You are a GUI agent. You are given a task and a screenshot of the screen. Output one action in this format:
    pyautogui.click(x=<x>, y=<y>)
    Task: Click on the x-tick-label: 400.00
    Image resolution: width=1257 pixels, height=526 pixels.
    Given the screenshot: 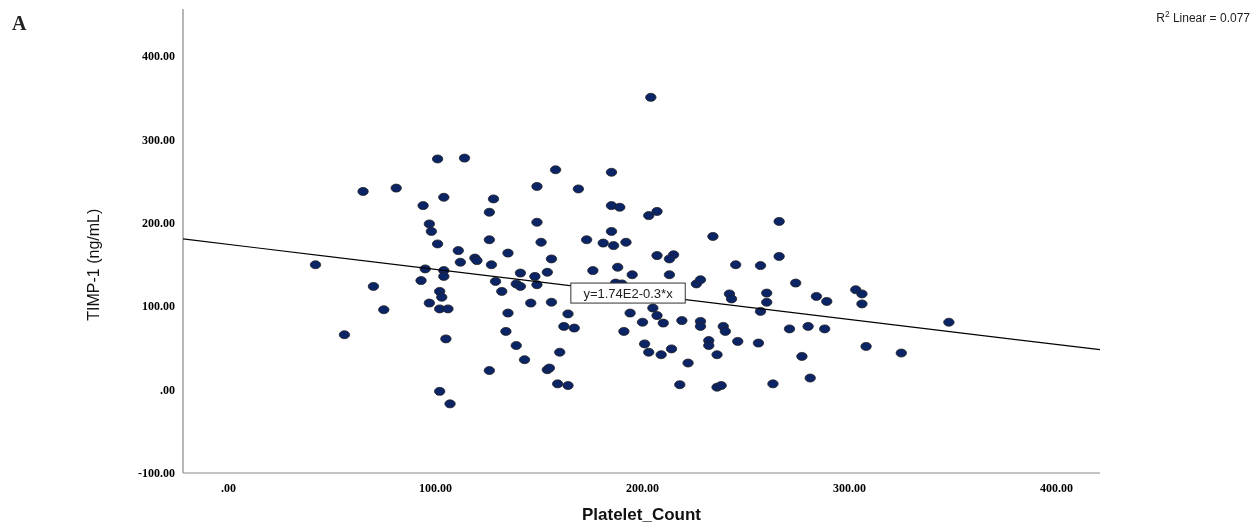 What is the action you would take?
    pyautogui.click(x=1057, y=488)
    